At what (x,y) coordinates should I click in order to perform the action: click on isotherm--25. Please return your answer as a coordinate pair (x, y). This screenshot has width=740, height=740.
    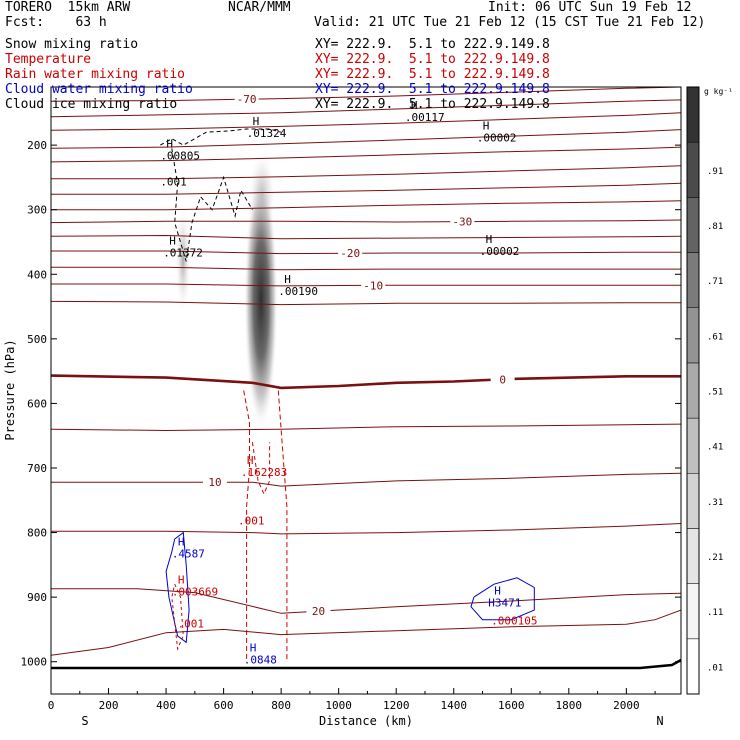
    Looking at the image, I should click on (366, 237).